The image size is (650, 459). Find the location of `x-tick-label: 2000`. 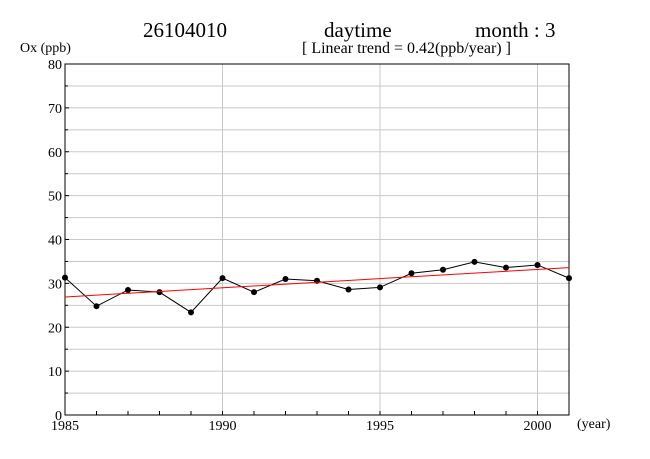

x-tick-label: 2000 is located at coordinates (538, 426).